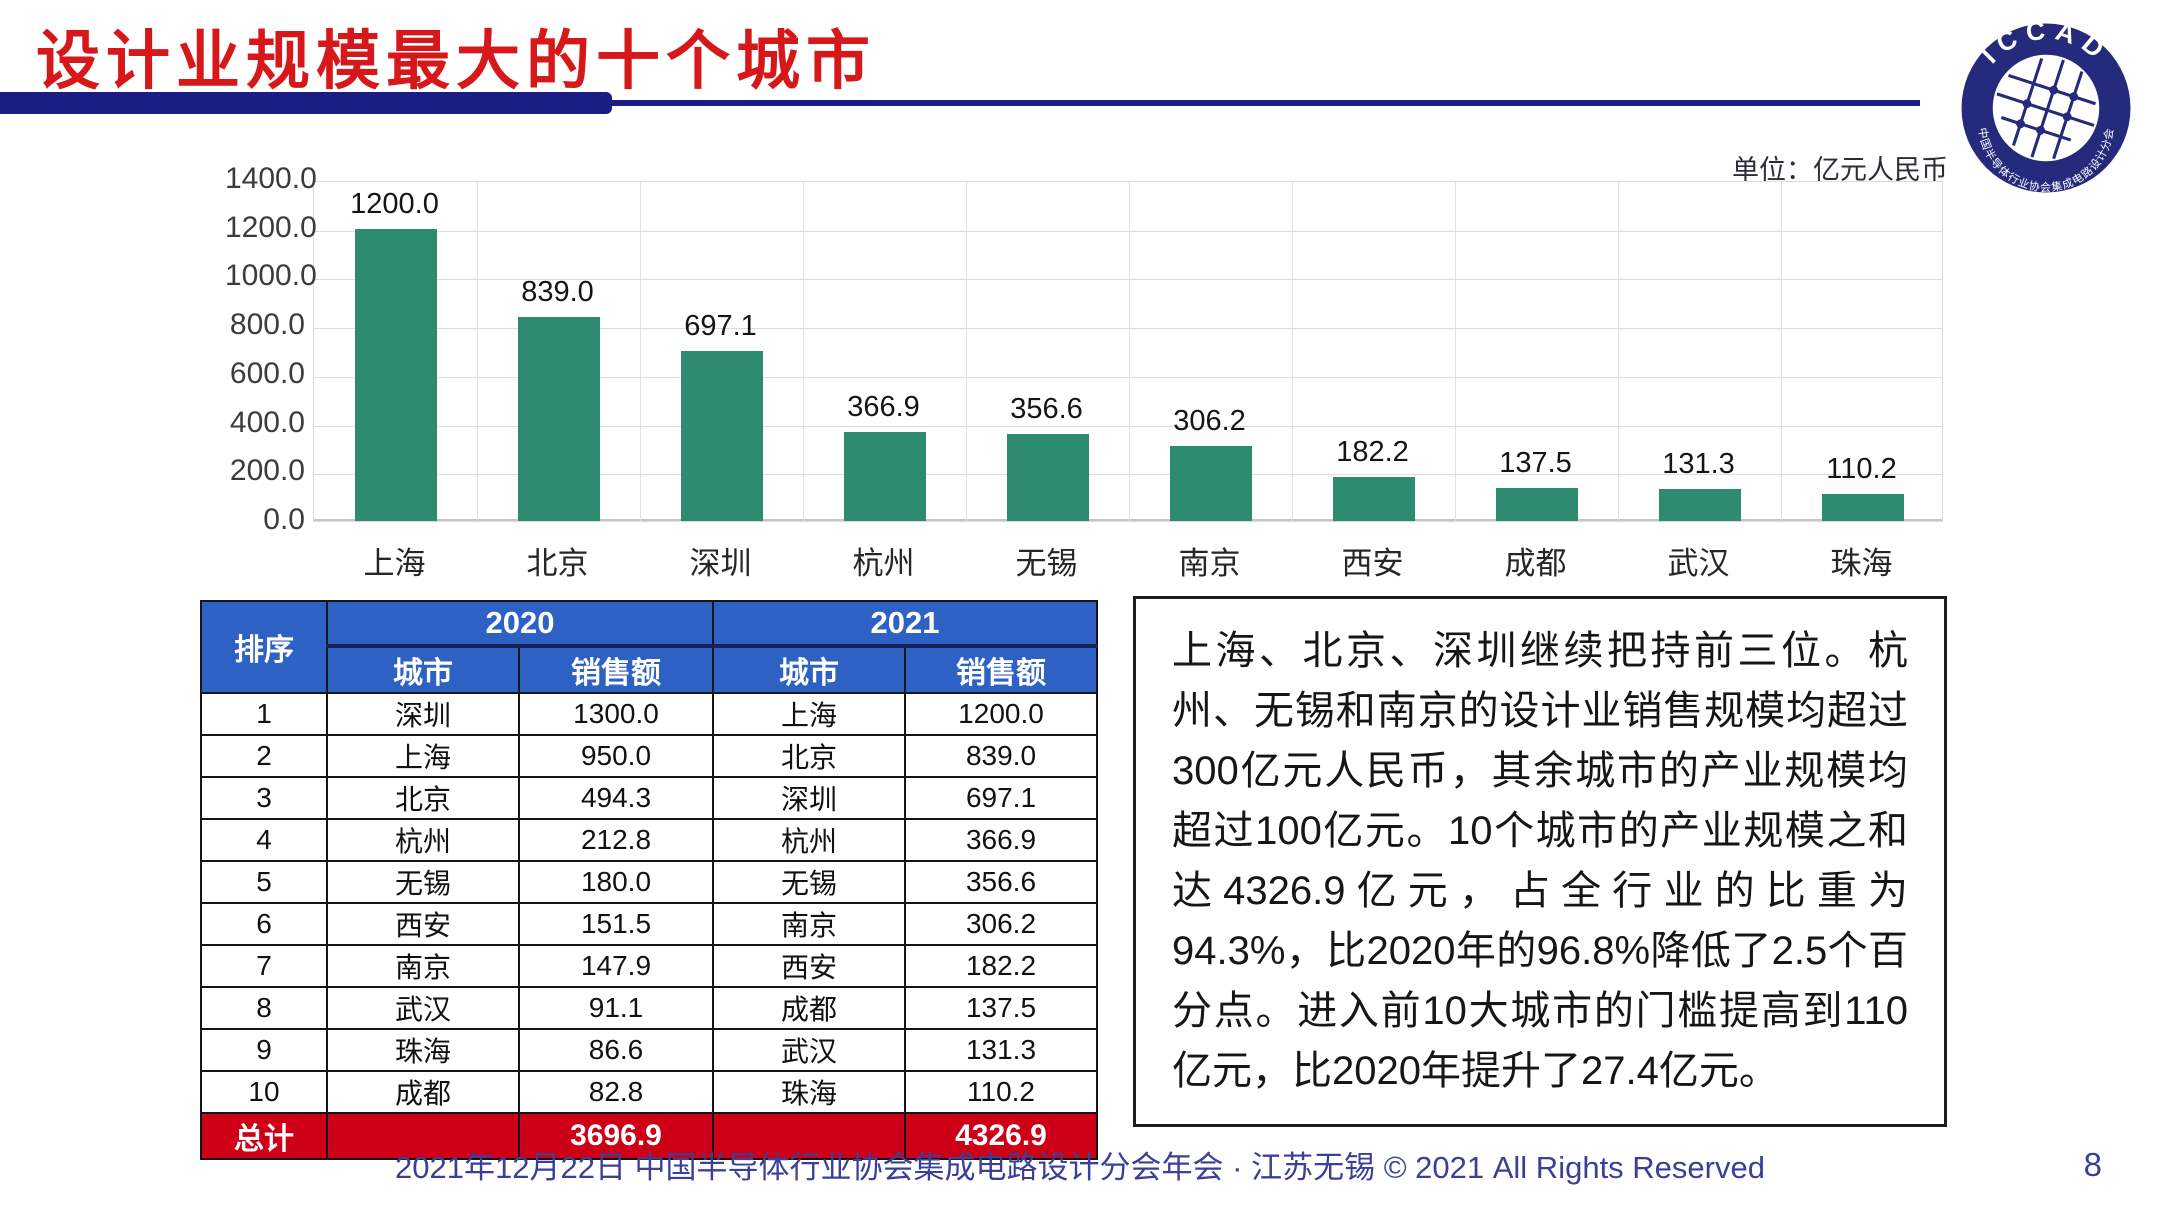 This screenshot has height=1216, width=2160. What do you see at coordinates (1001, 1008) in the screenshot?
I see `cell-sales-2021: 137.5` at bounding box center [1001, 1008].